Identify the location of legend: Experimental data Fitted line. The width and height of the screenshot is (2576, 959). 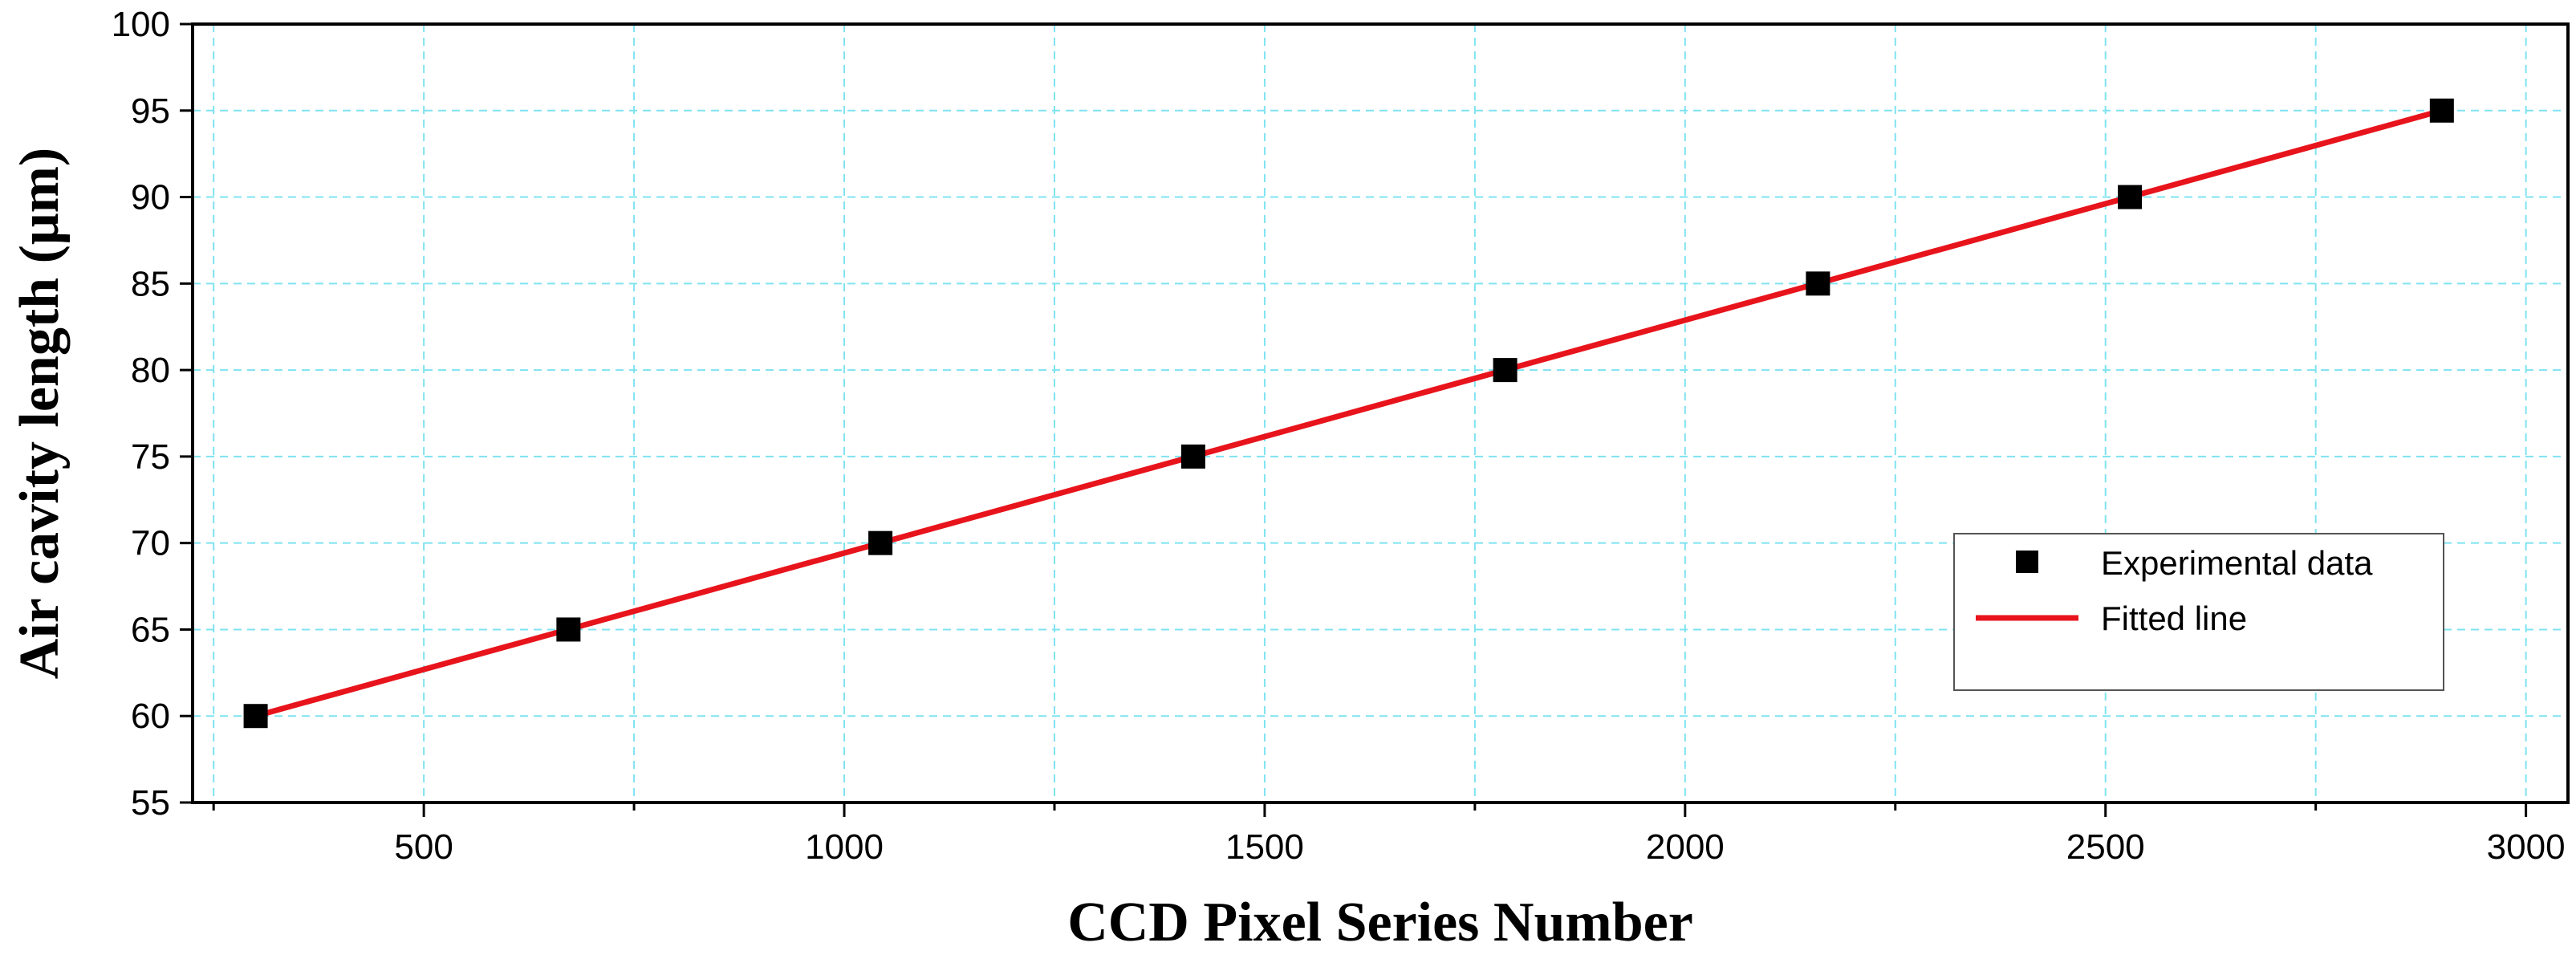
(2198, 612).